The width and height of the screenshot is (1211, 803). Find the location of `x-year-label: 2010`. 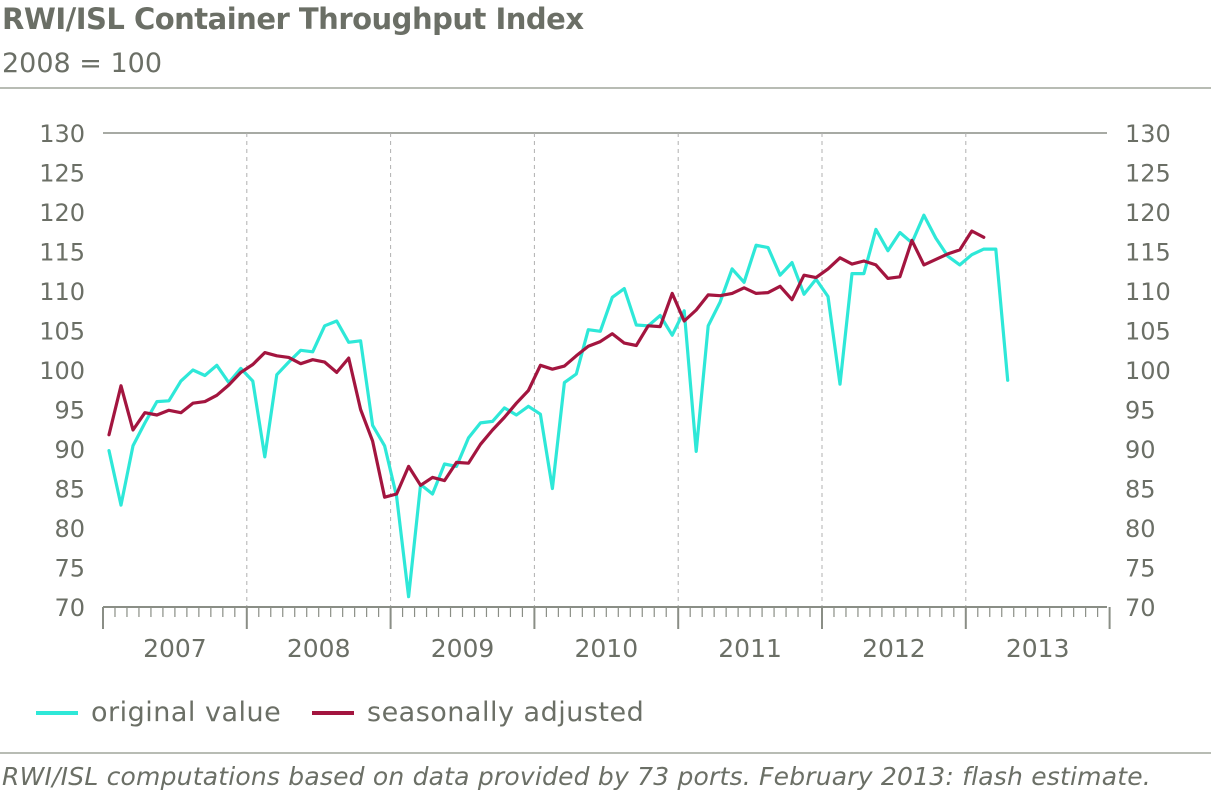

x-year-label: 2010 is located at coordinates (606, 648).